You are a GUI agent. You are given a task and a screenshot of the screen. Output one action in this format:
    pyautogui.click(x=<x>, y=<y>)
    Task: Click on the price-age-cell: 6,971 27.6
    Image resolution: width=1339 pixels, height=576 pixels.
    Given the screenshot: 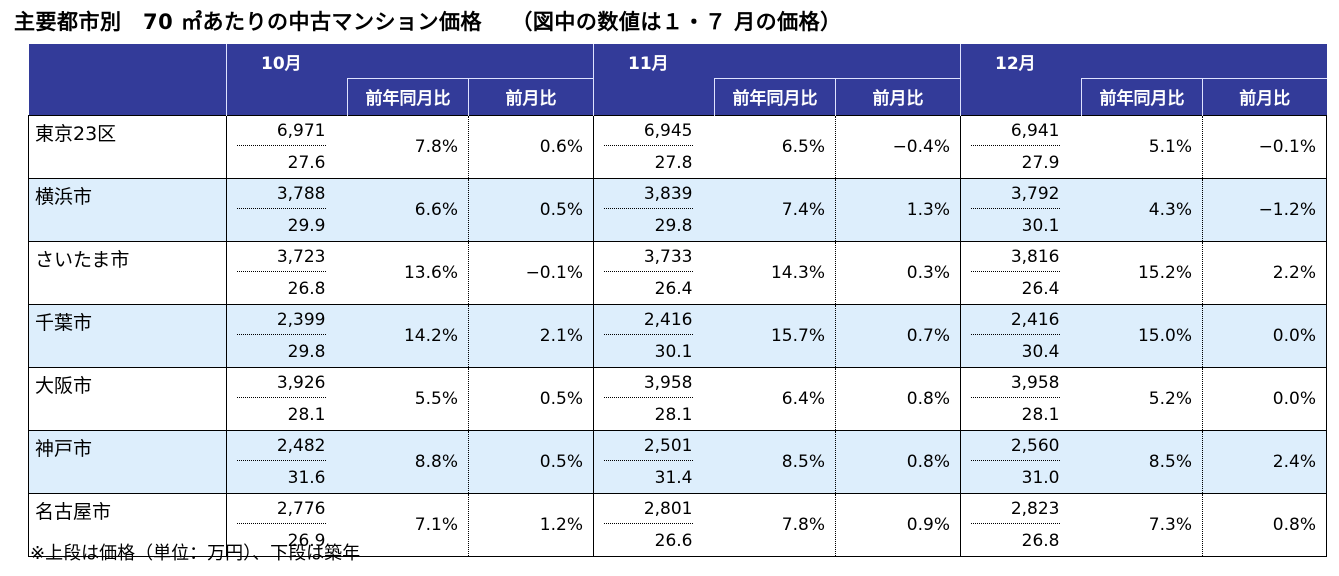 What is the action you would take?
    pyautogui.click(x=287, y=146)
    